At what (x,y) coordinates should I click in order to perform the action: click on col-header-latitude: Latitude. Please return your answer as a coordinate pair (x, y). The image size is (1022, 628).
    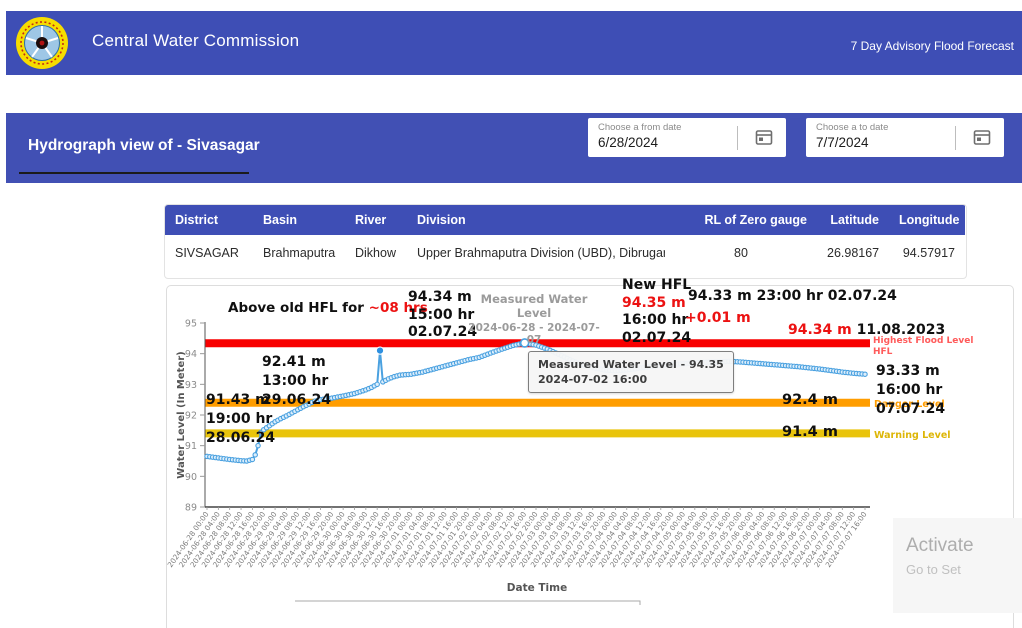
    Looking at the image, I should click on (853, 220).